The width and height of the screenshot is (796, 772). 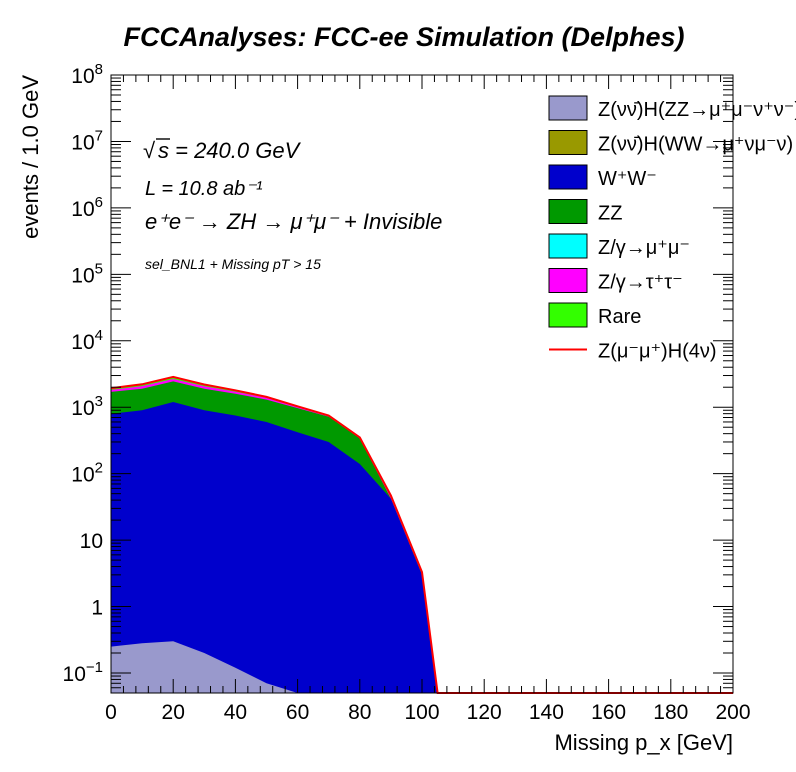 What do you see at coordinates (619, 317) in the screenshot?
I see `legend-label: Rare` at bounding box center [619, 317].